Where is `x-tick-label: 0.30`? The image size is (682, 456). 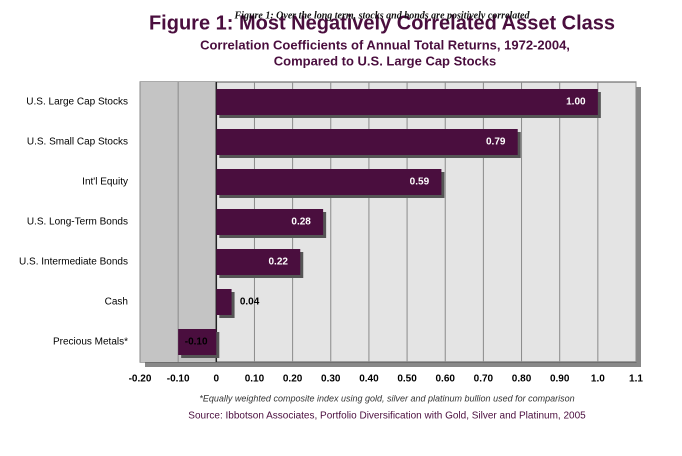
x-tick-label: 0.30 is located at coordinates (331, 379).